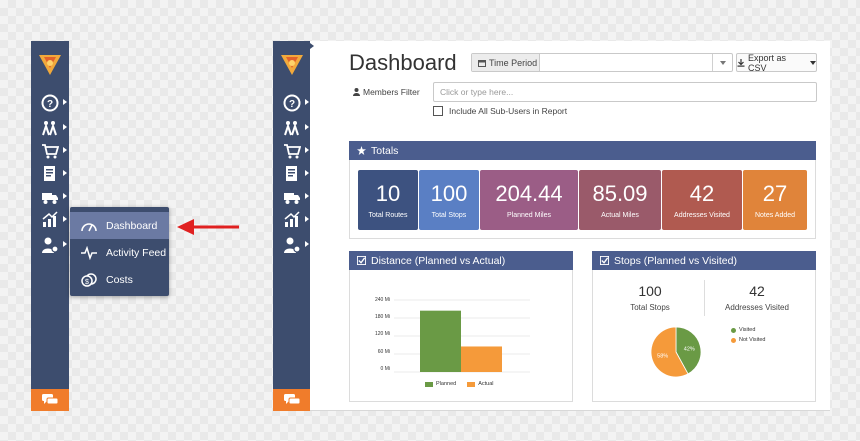 This screenshot has width=860, height=441. I want to click on logo-icon, so click(50, 65).